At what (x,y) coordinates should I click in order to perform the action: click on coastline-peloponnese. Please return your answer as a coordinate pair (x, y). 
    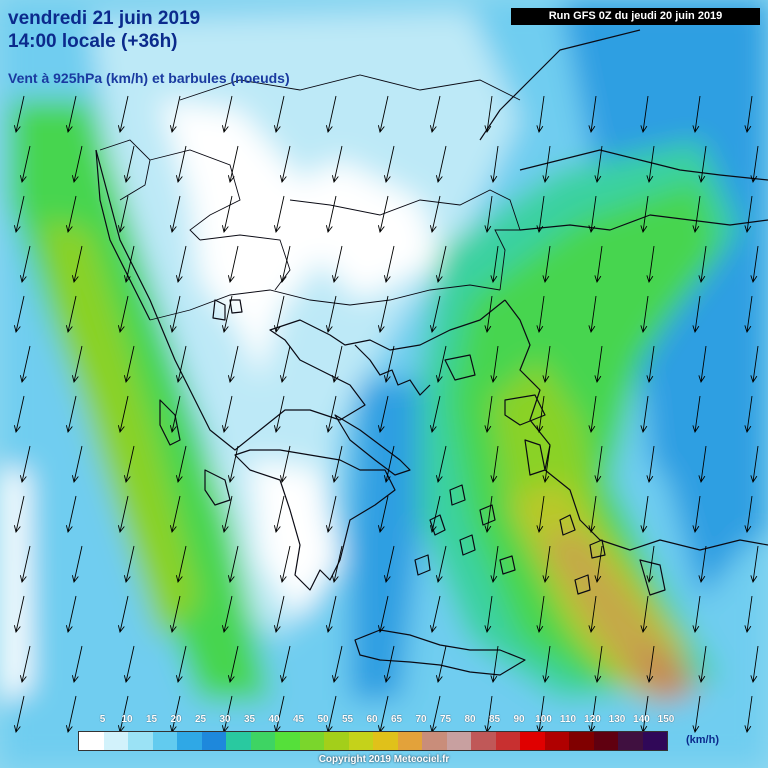
    Looking at the image, I should click on (315, 520).